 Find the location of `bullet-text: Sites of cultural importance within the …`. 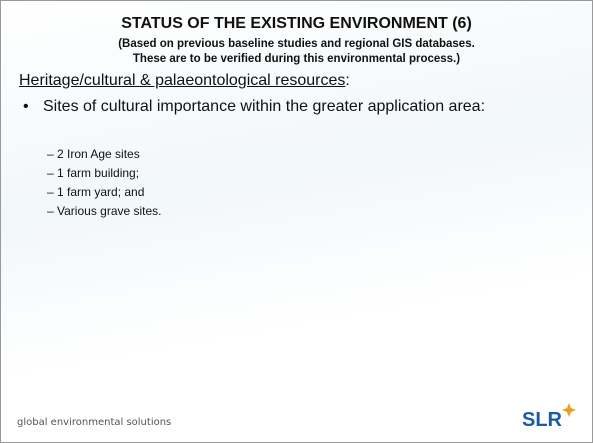

bullet-text: Sites of cultural importance within the … is located at coordinates (264, 106).